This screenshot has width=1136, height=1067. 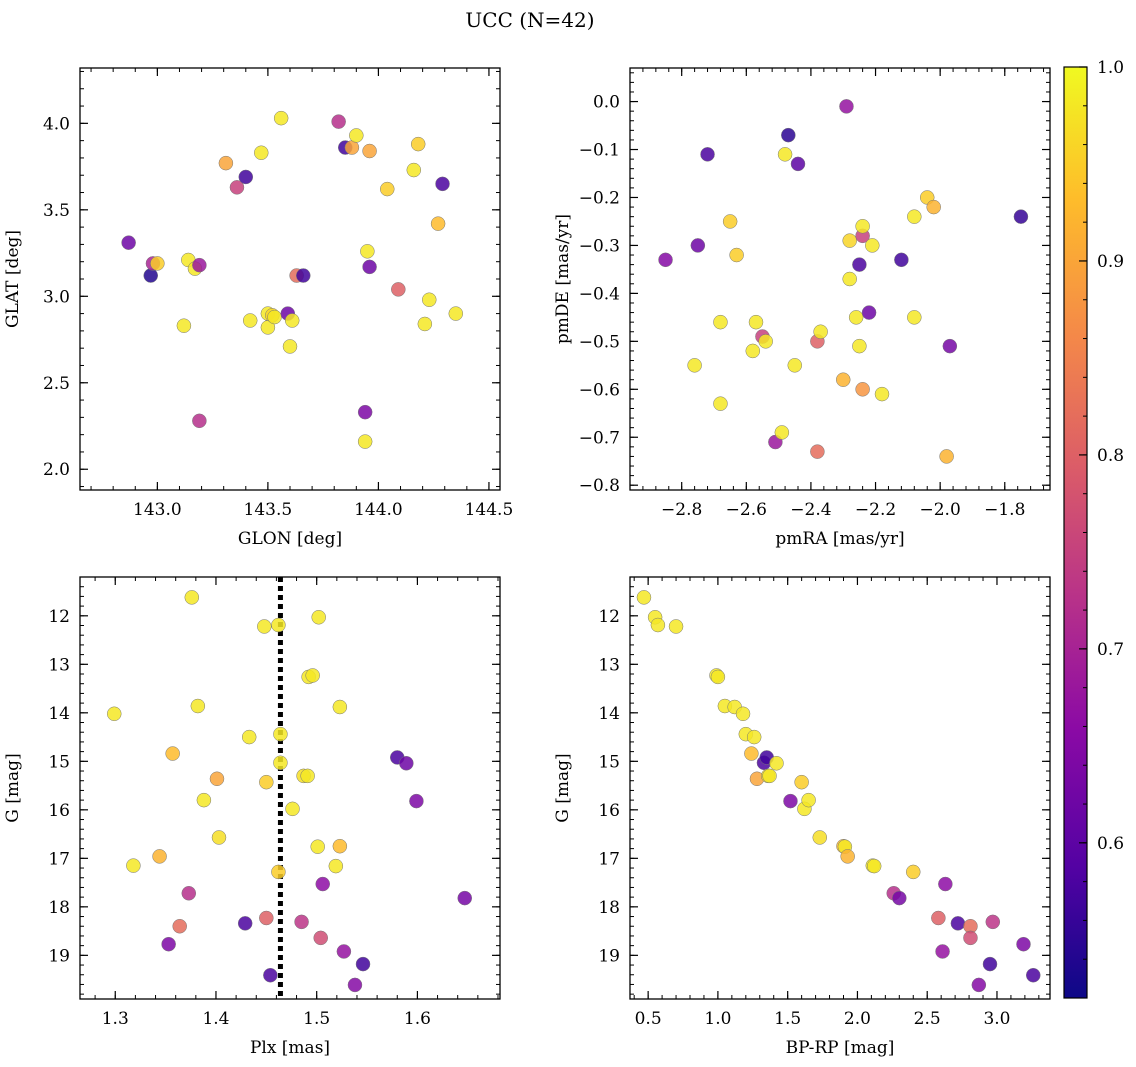 I want to click on figure-title: UCC (N=42), so click(x=529, y=20).